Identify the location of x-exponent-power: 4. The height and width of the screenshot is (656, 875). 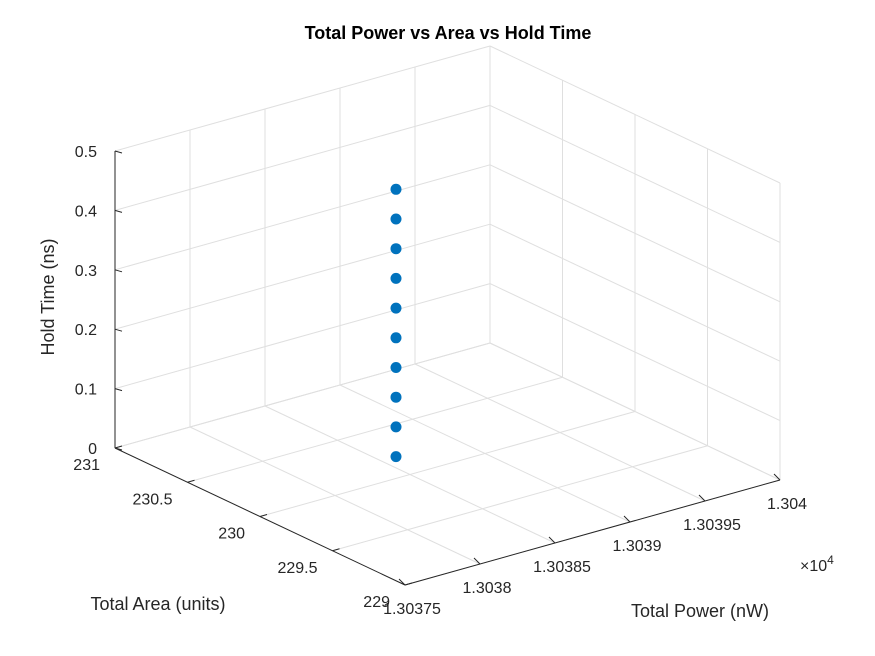
(830, 560).